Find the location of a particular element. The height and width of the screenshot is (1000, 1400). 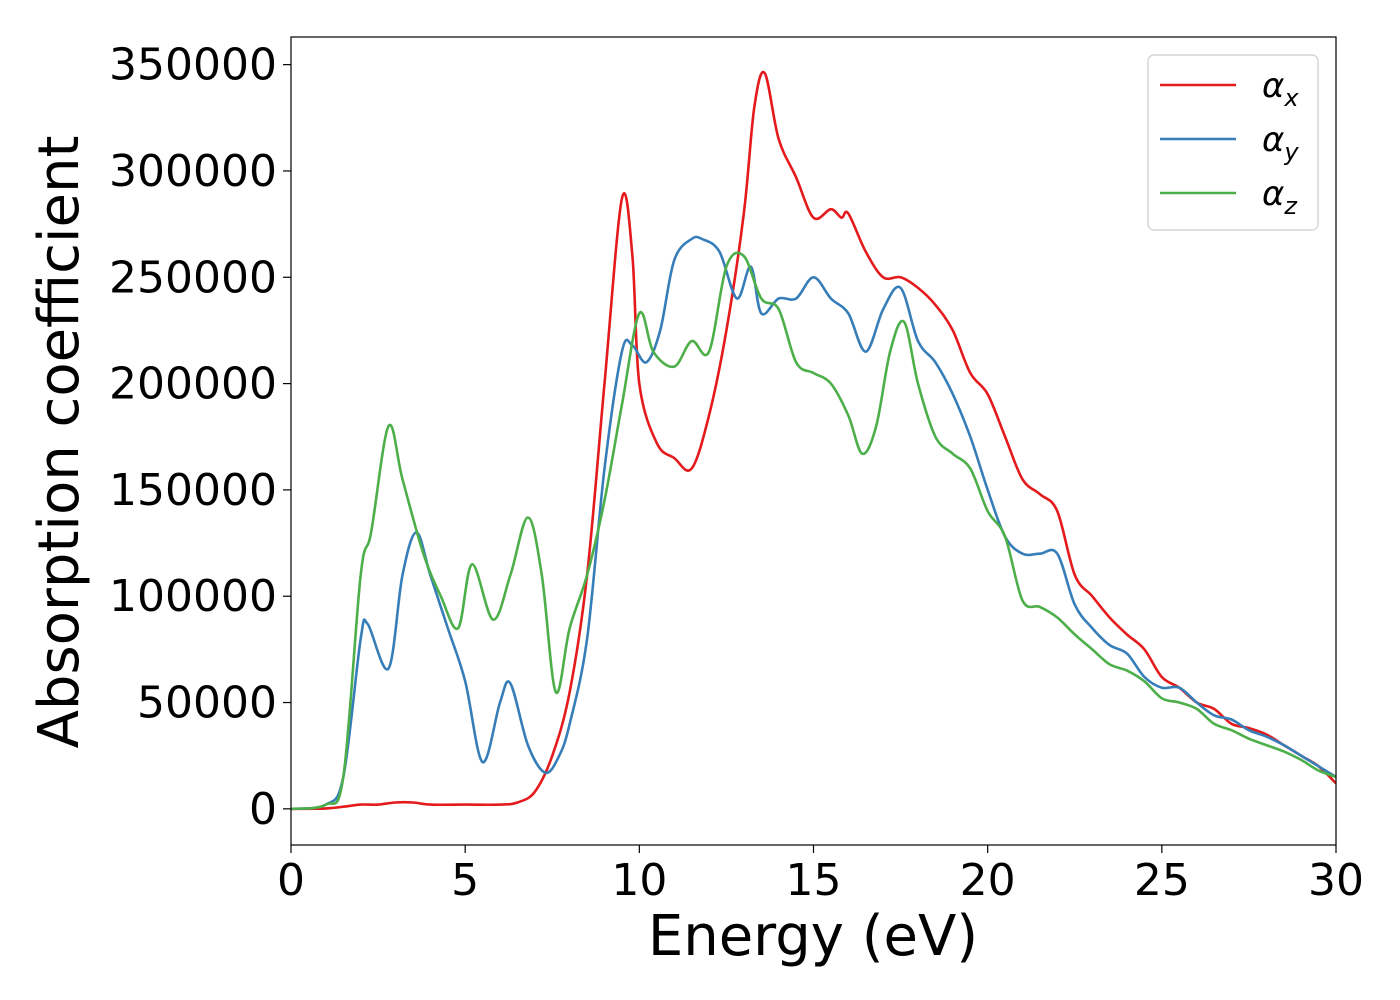

y-tick-label: 100000 is located at coordinates (193, 596).